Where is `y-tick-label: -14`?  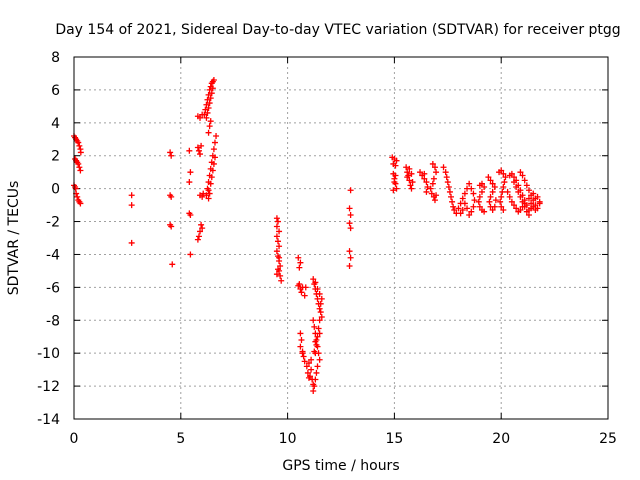 y-tick-label: -14 is located at coordinates (48, 420).